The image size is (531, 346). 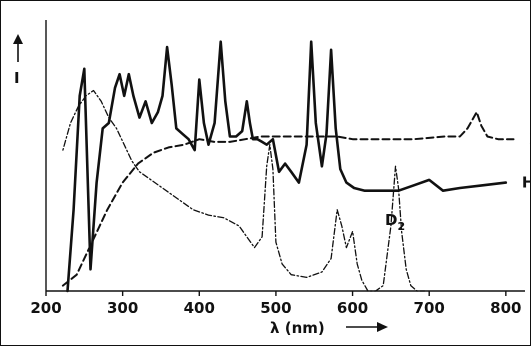 What do you see at coordinates (297, 328) in the screenshot?
I see `x-axis-title: λ (nm)` at bounding box center [297, 328].